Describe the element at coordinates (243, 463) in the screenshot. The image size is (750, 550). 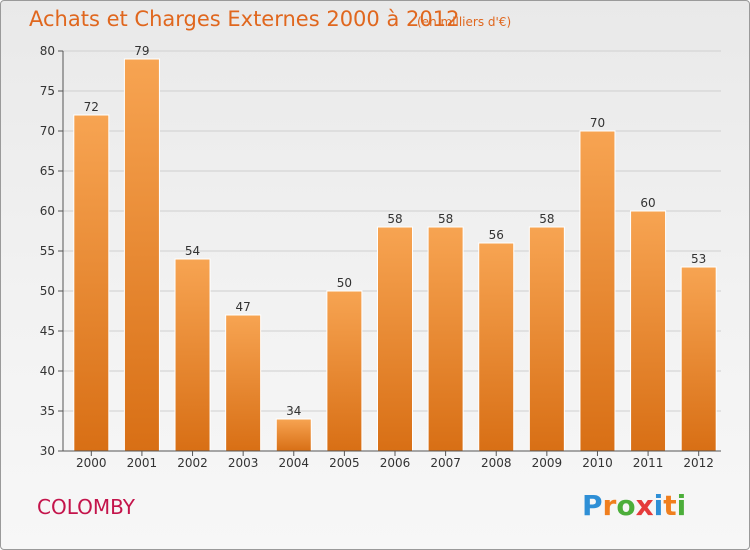
I see `x-tick-label: 2003` at that location.